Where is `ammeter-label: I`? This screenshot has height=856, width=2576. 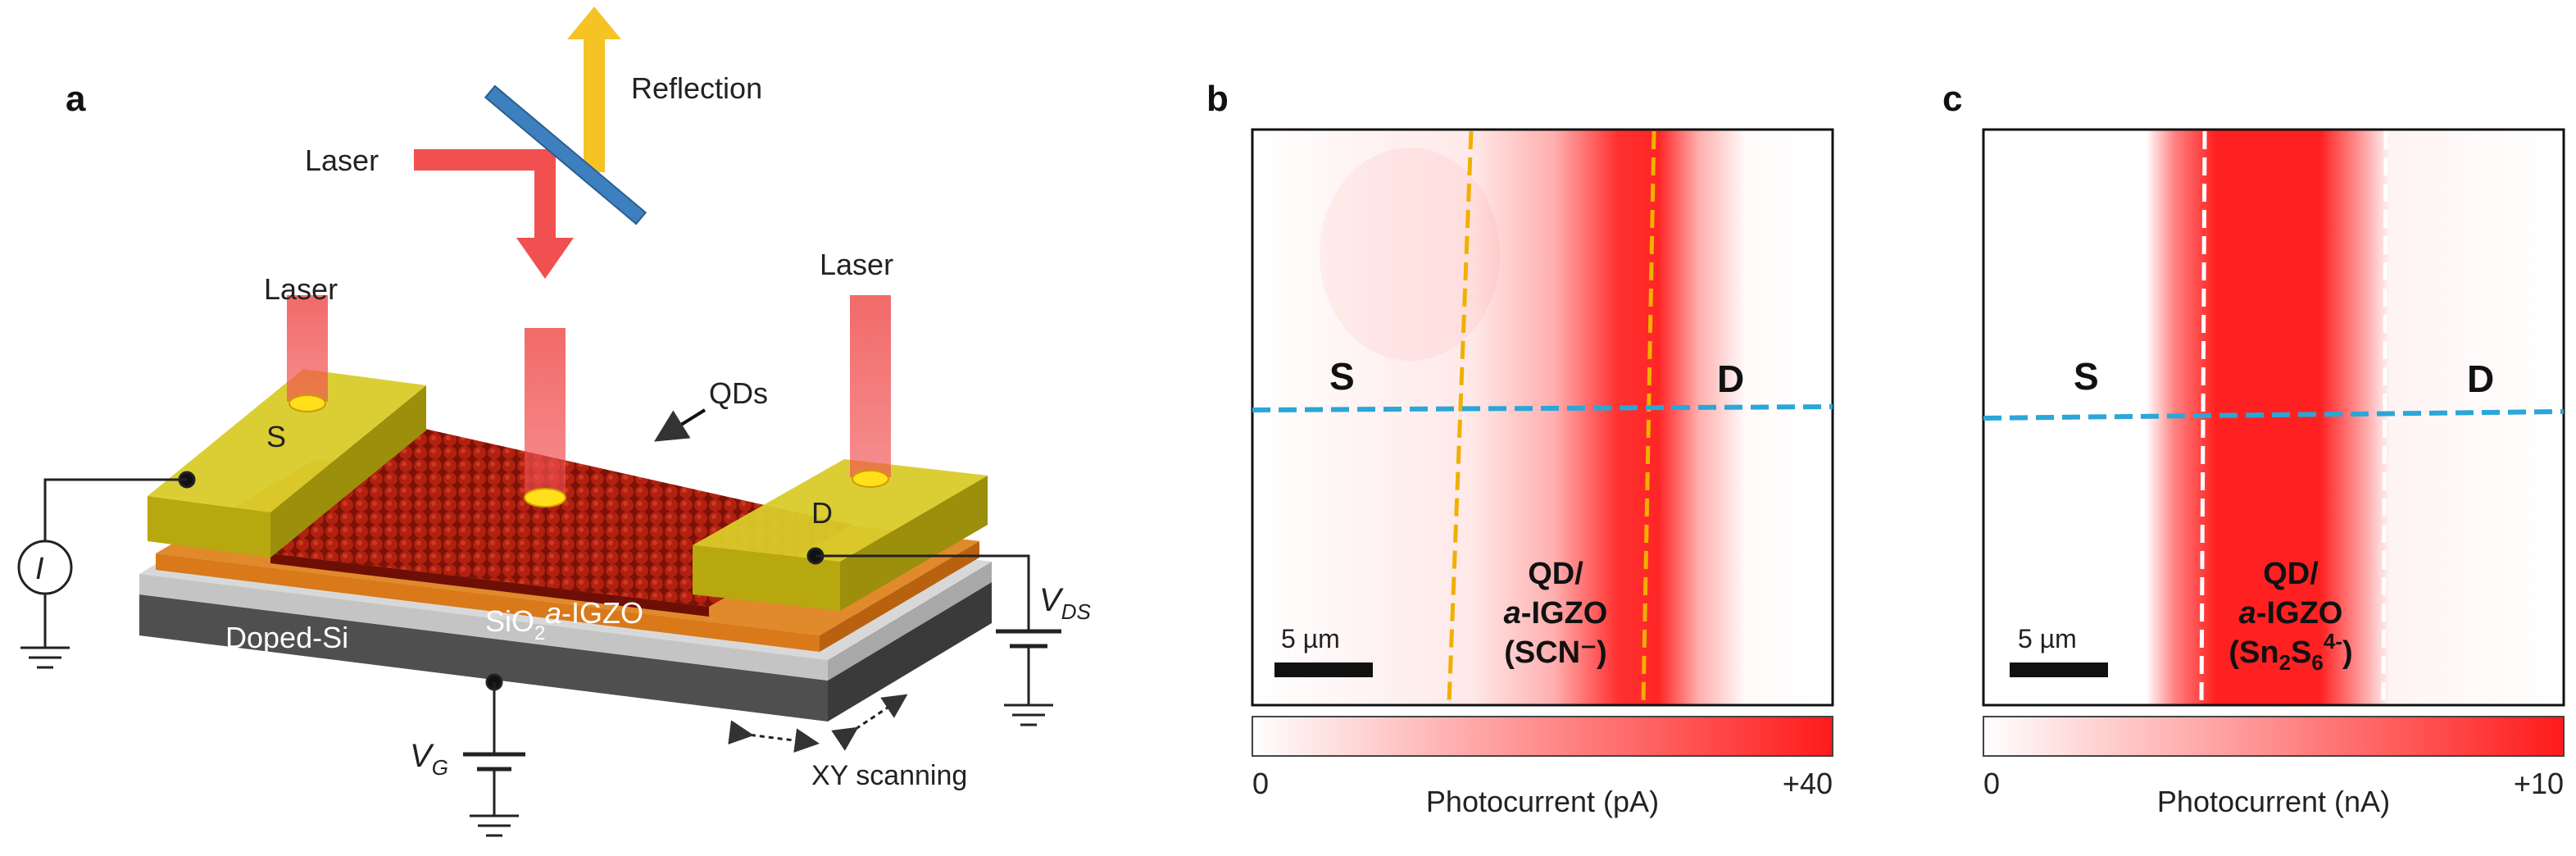 ammeter-label: I is located at coordinates (39, 569).